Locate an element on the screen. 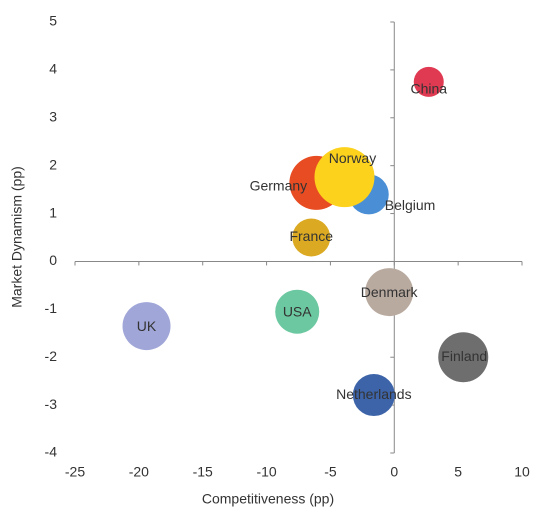 The height and width of the screenshot is (512, 536). bubble-label: Finland is located at coordinates (464, 356).